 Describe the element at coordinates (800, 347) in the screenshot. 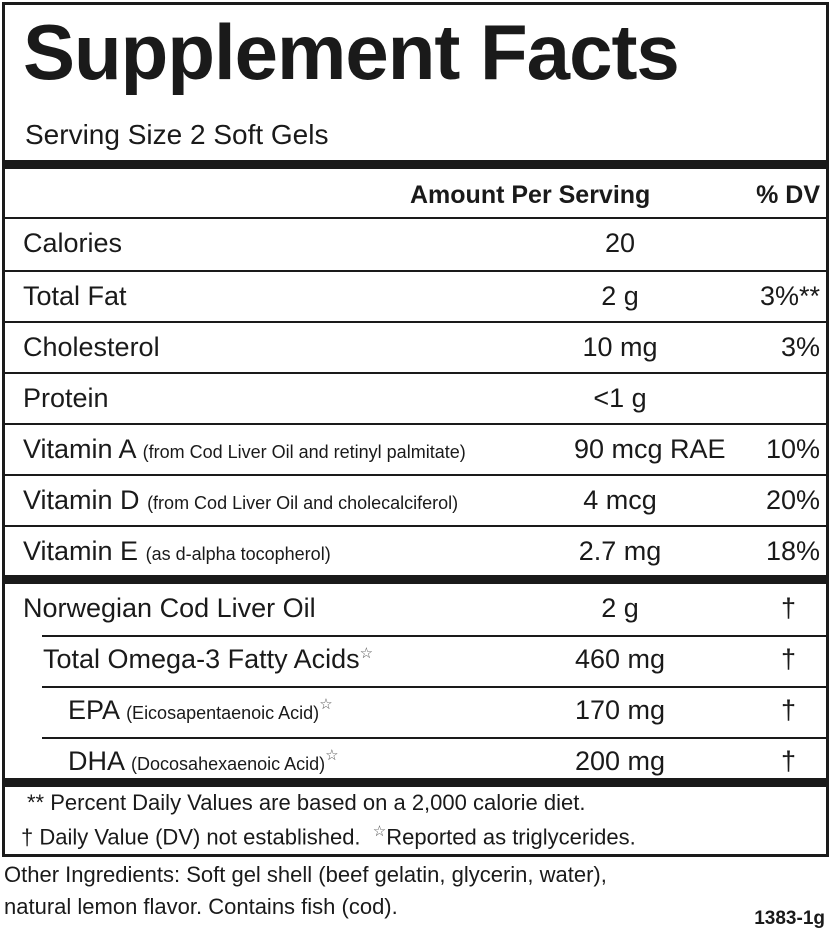

I see `dv-value: 3%` at that location.